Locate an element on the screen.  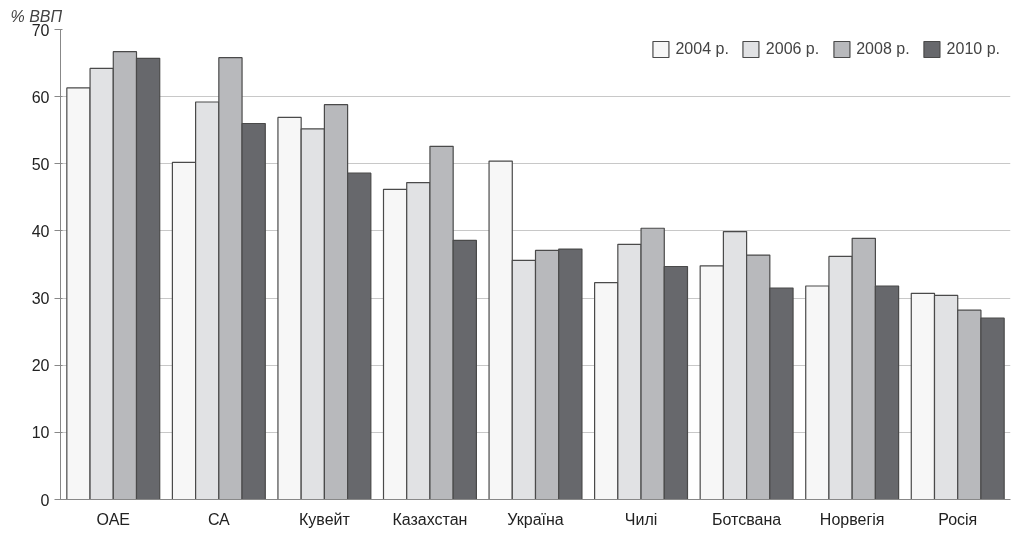
y-tick-label: 40 is located at coordinates (40, 231).